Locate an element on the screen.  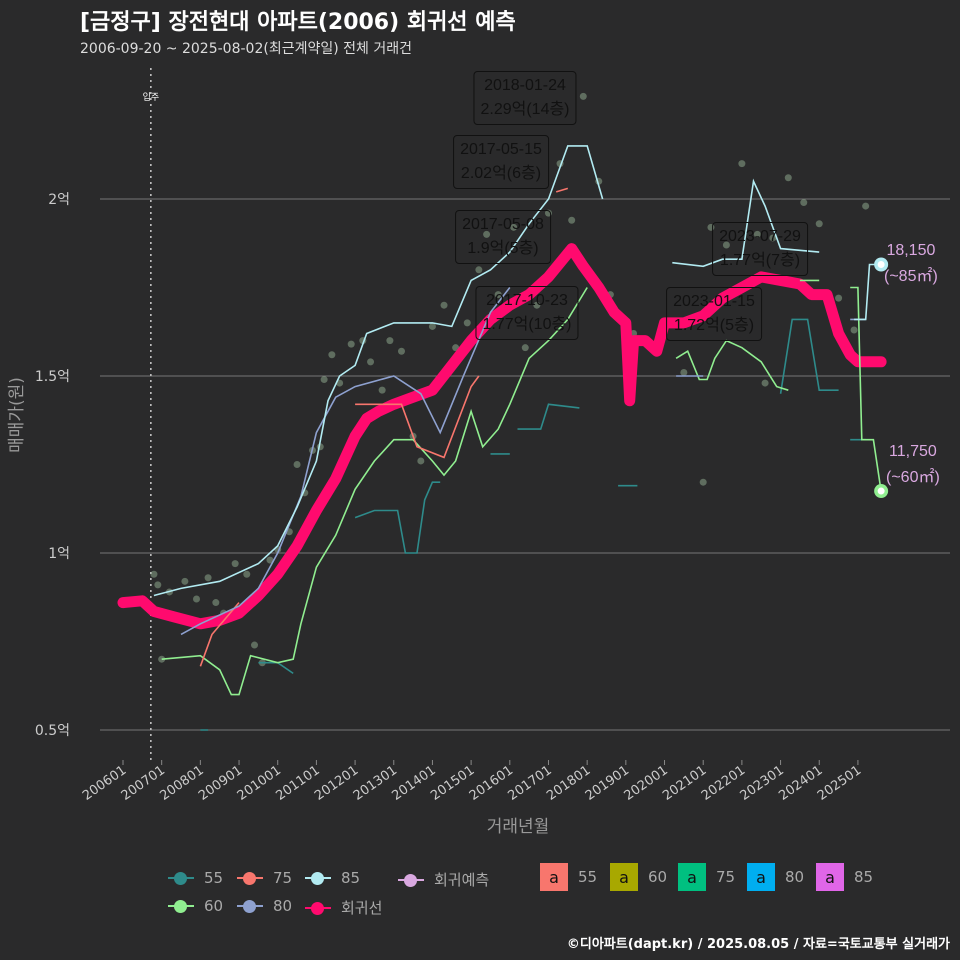
legend-item-60: 60 is located at coordinates (195, 906).